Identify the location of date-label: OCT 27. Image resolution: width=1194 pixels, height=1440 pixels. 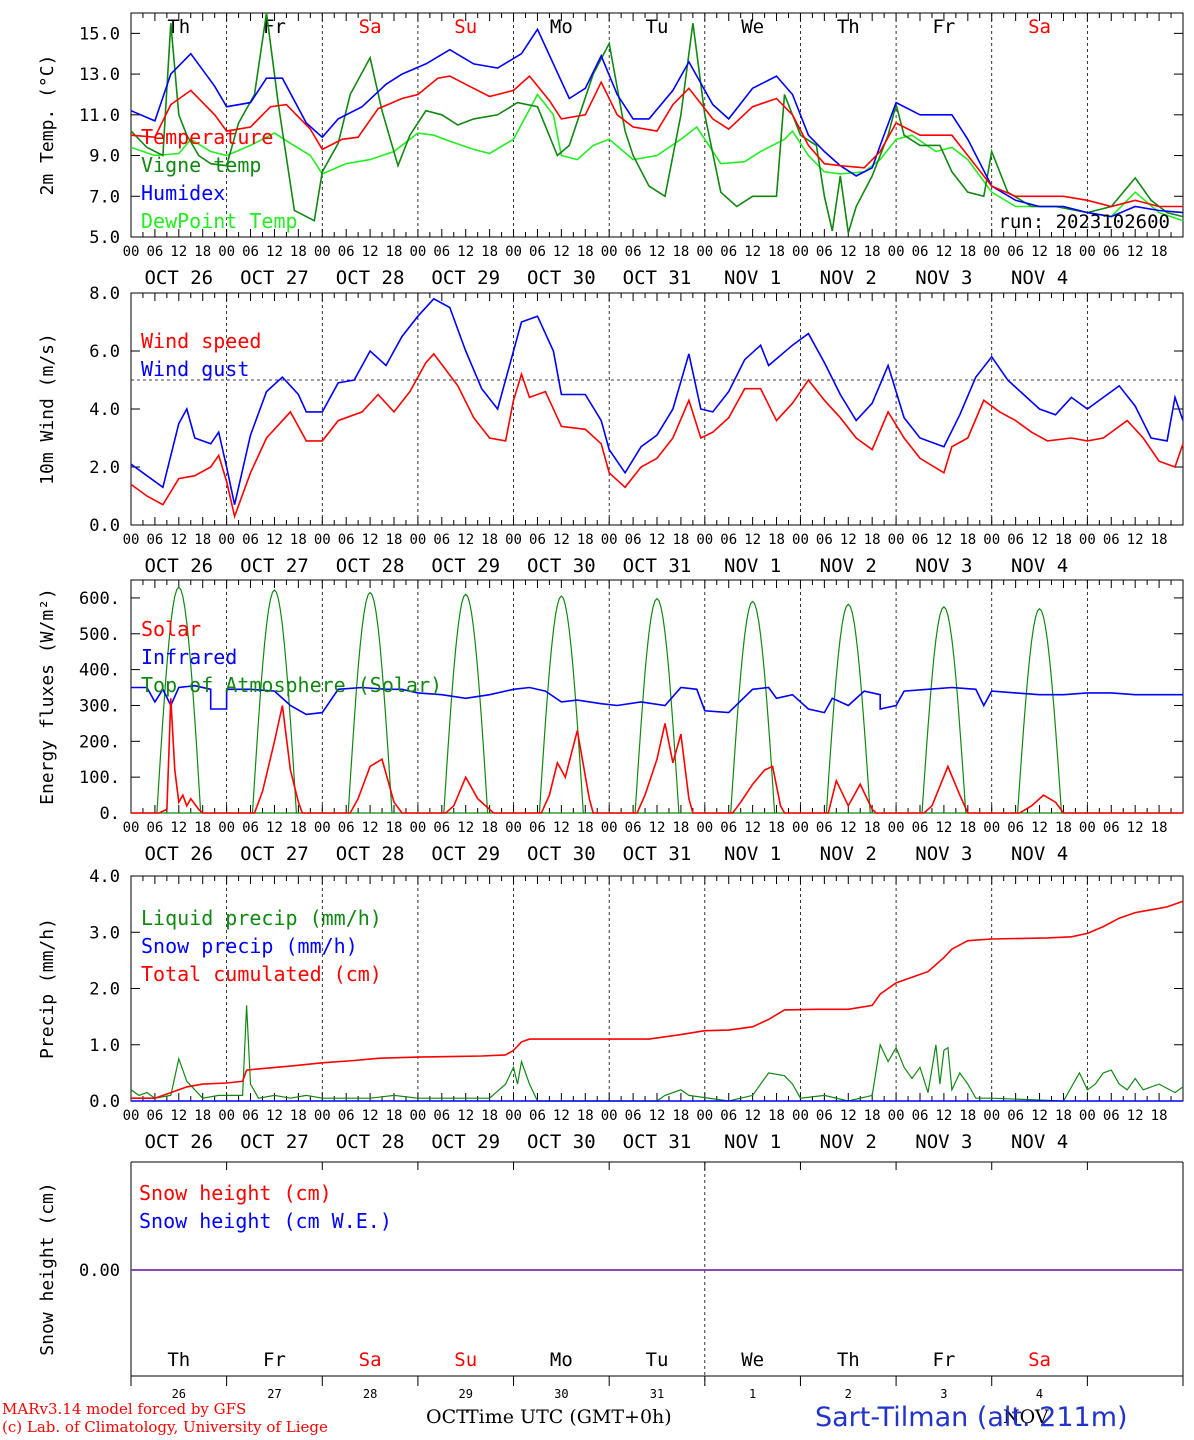
(274, 566).